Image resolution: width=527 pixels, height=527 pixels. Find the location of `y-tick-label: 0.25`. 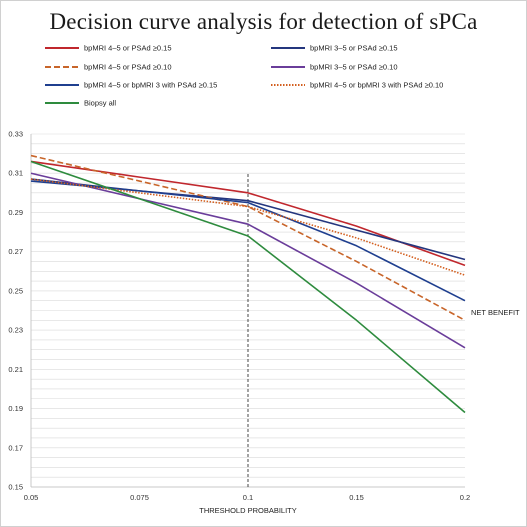

y-tick-label: 0.25 is located at coordinates (15, 290).